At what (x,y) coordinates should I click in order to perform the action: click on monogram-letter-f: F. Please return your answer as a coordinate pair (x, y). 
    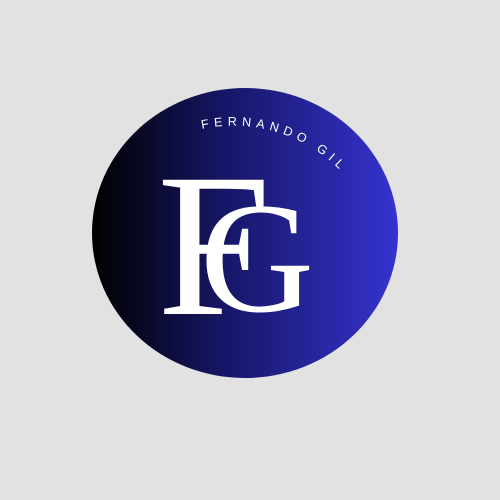
    Looking at the image, I should click on (214, 245).